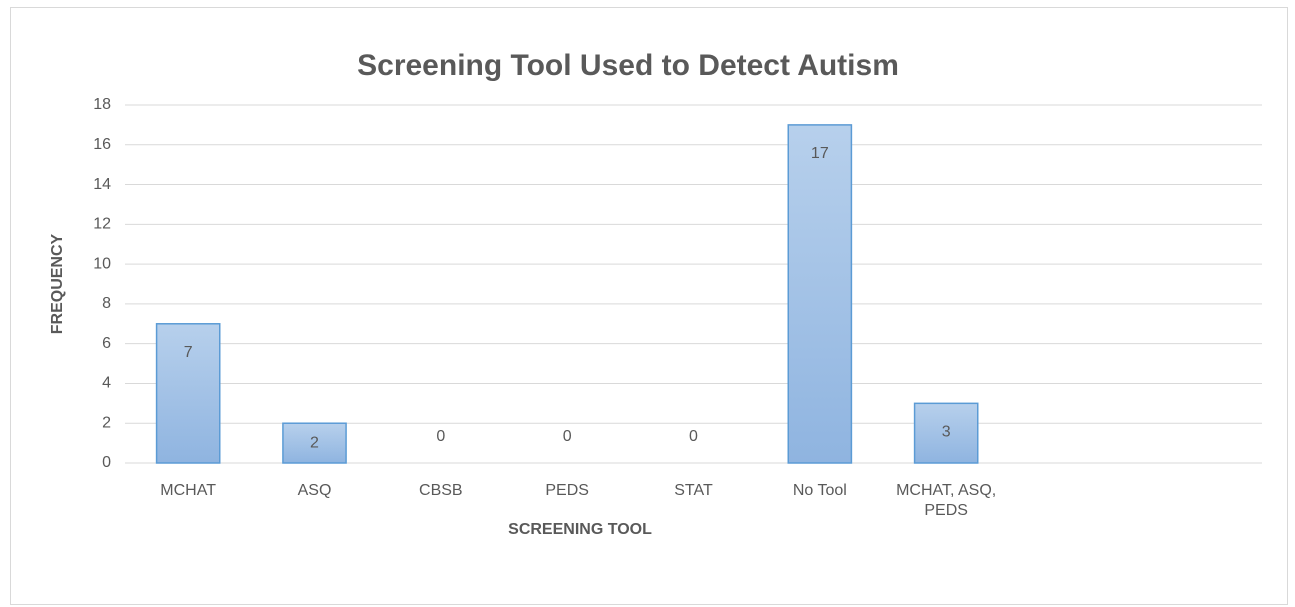 This screenshot has width=1295, height=607. Describe the element at coordinates (102, 104) in the screenshot. I see `y-tick-label: 18` at that location.